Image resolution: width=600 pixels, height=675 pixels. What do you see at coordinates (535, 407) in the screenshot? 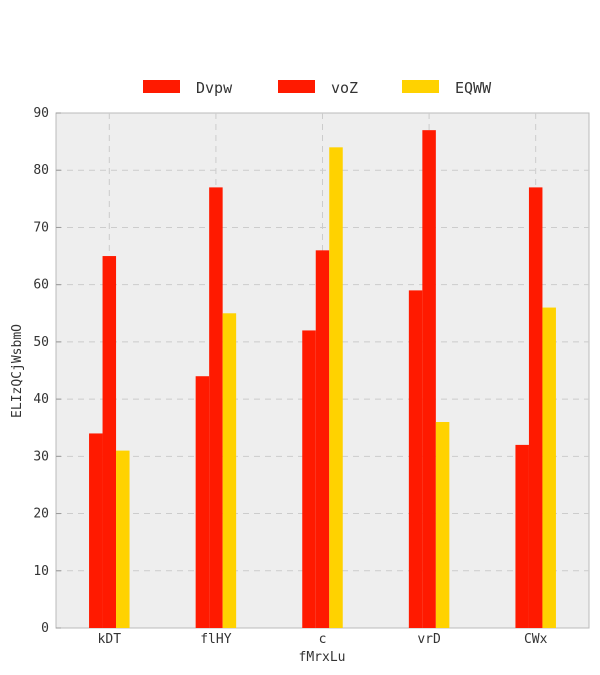
I see `bar-voz-cwx` at bounding box center [535, 407].